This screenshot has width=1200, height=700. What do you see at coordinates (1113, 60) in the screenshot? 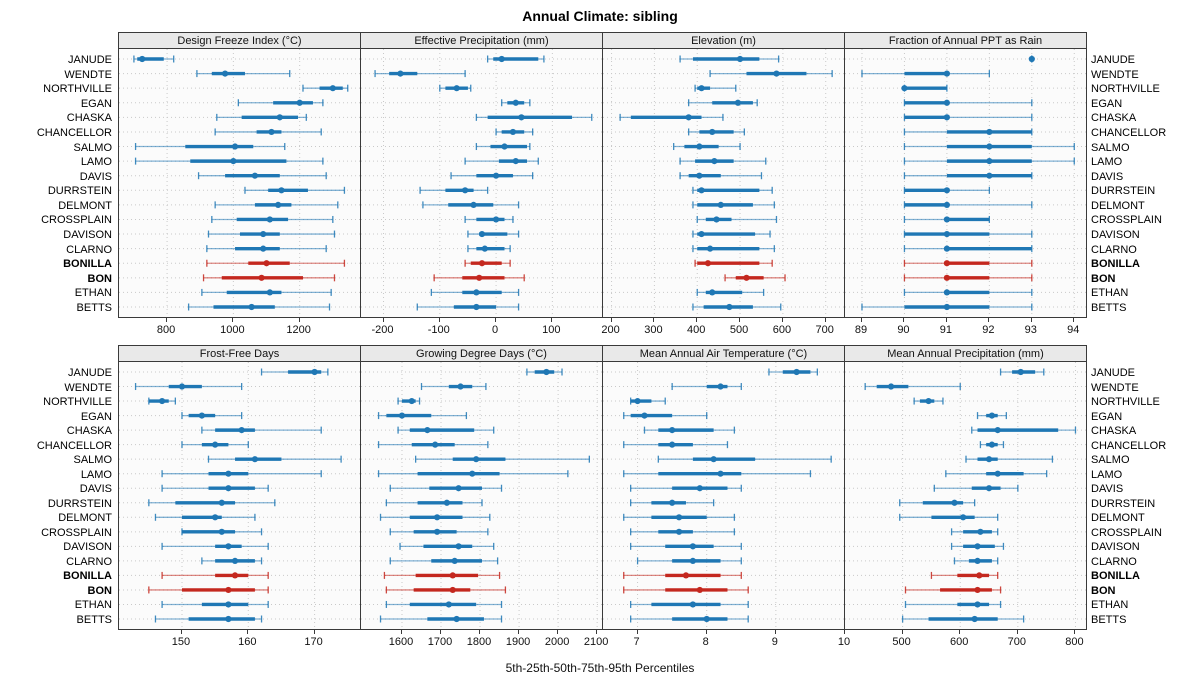
I see `row-label-right-janude: JANUDE` at bounding box center [1113, 60].